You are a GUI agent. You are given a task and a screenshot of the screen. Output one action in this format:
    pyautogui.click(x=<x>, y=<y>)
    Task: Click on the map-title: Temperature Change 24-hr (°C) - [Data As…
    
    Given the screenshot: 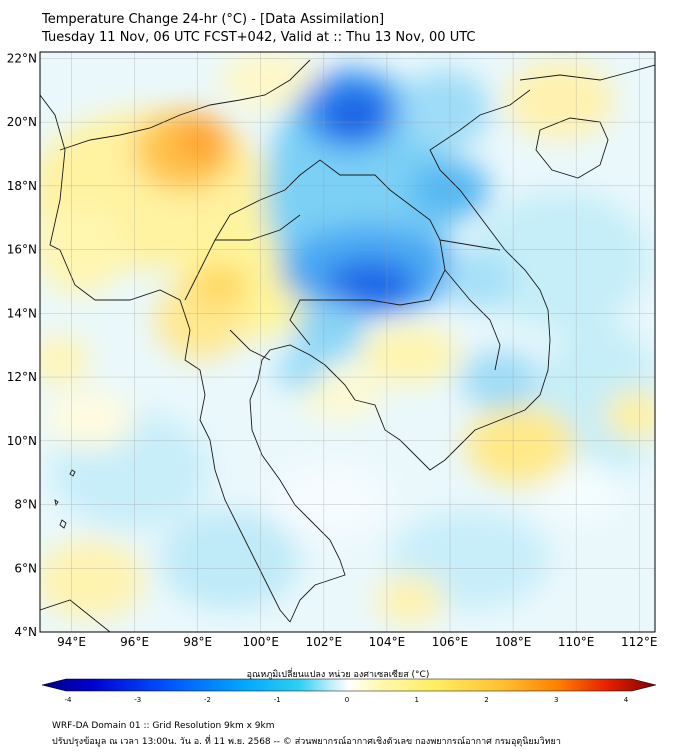 What is the action you would take?
    pyautogui.click(x=213, y=19)
    